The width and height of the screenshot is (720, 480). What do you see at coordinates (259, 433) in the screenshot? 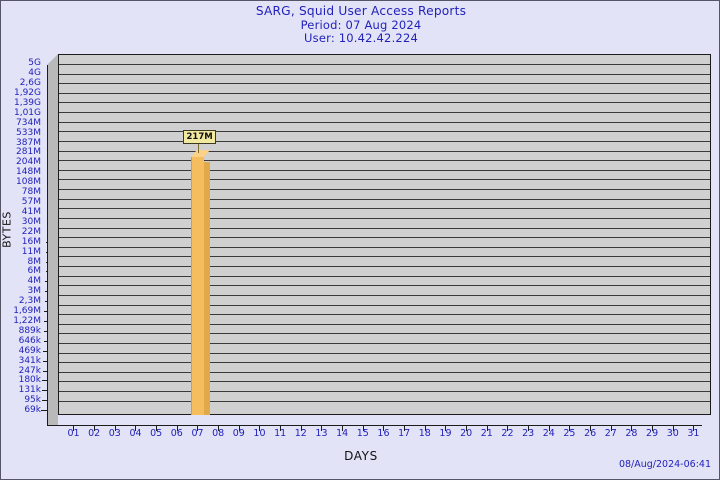
I see `x-axis-label: 10` at bounding box center [259, 433].